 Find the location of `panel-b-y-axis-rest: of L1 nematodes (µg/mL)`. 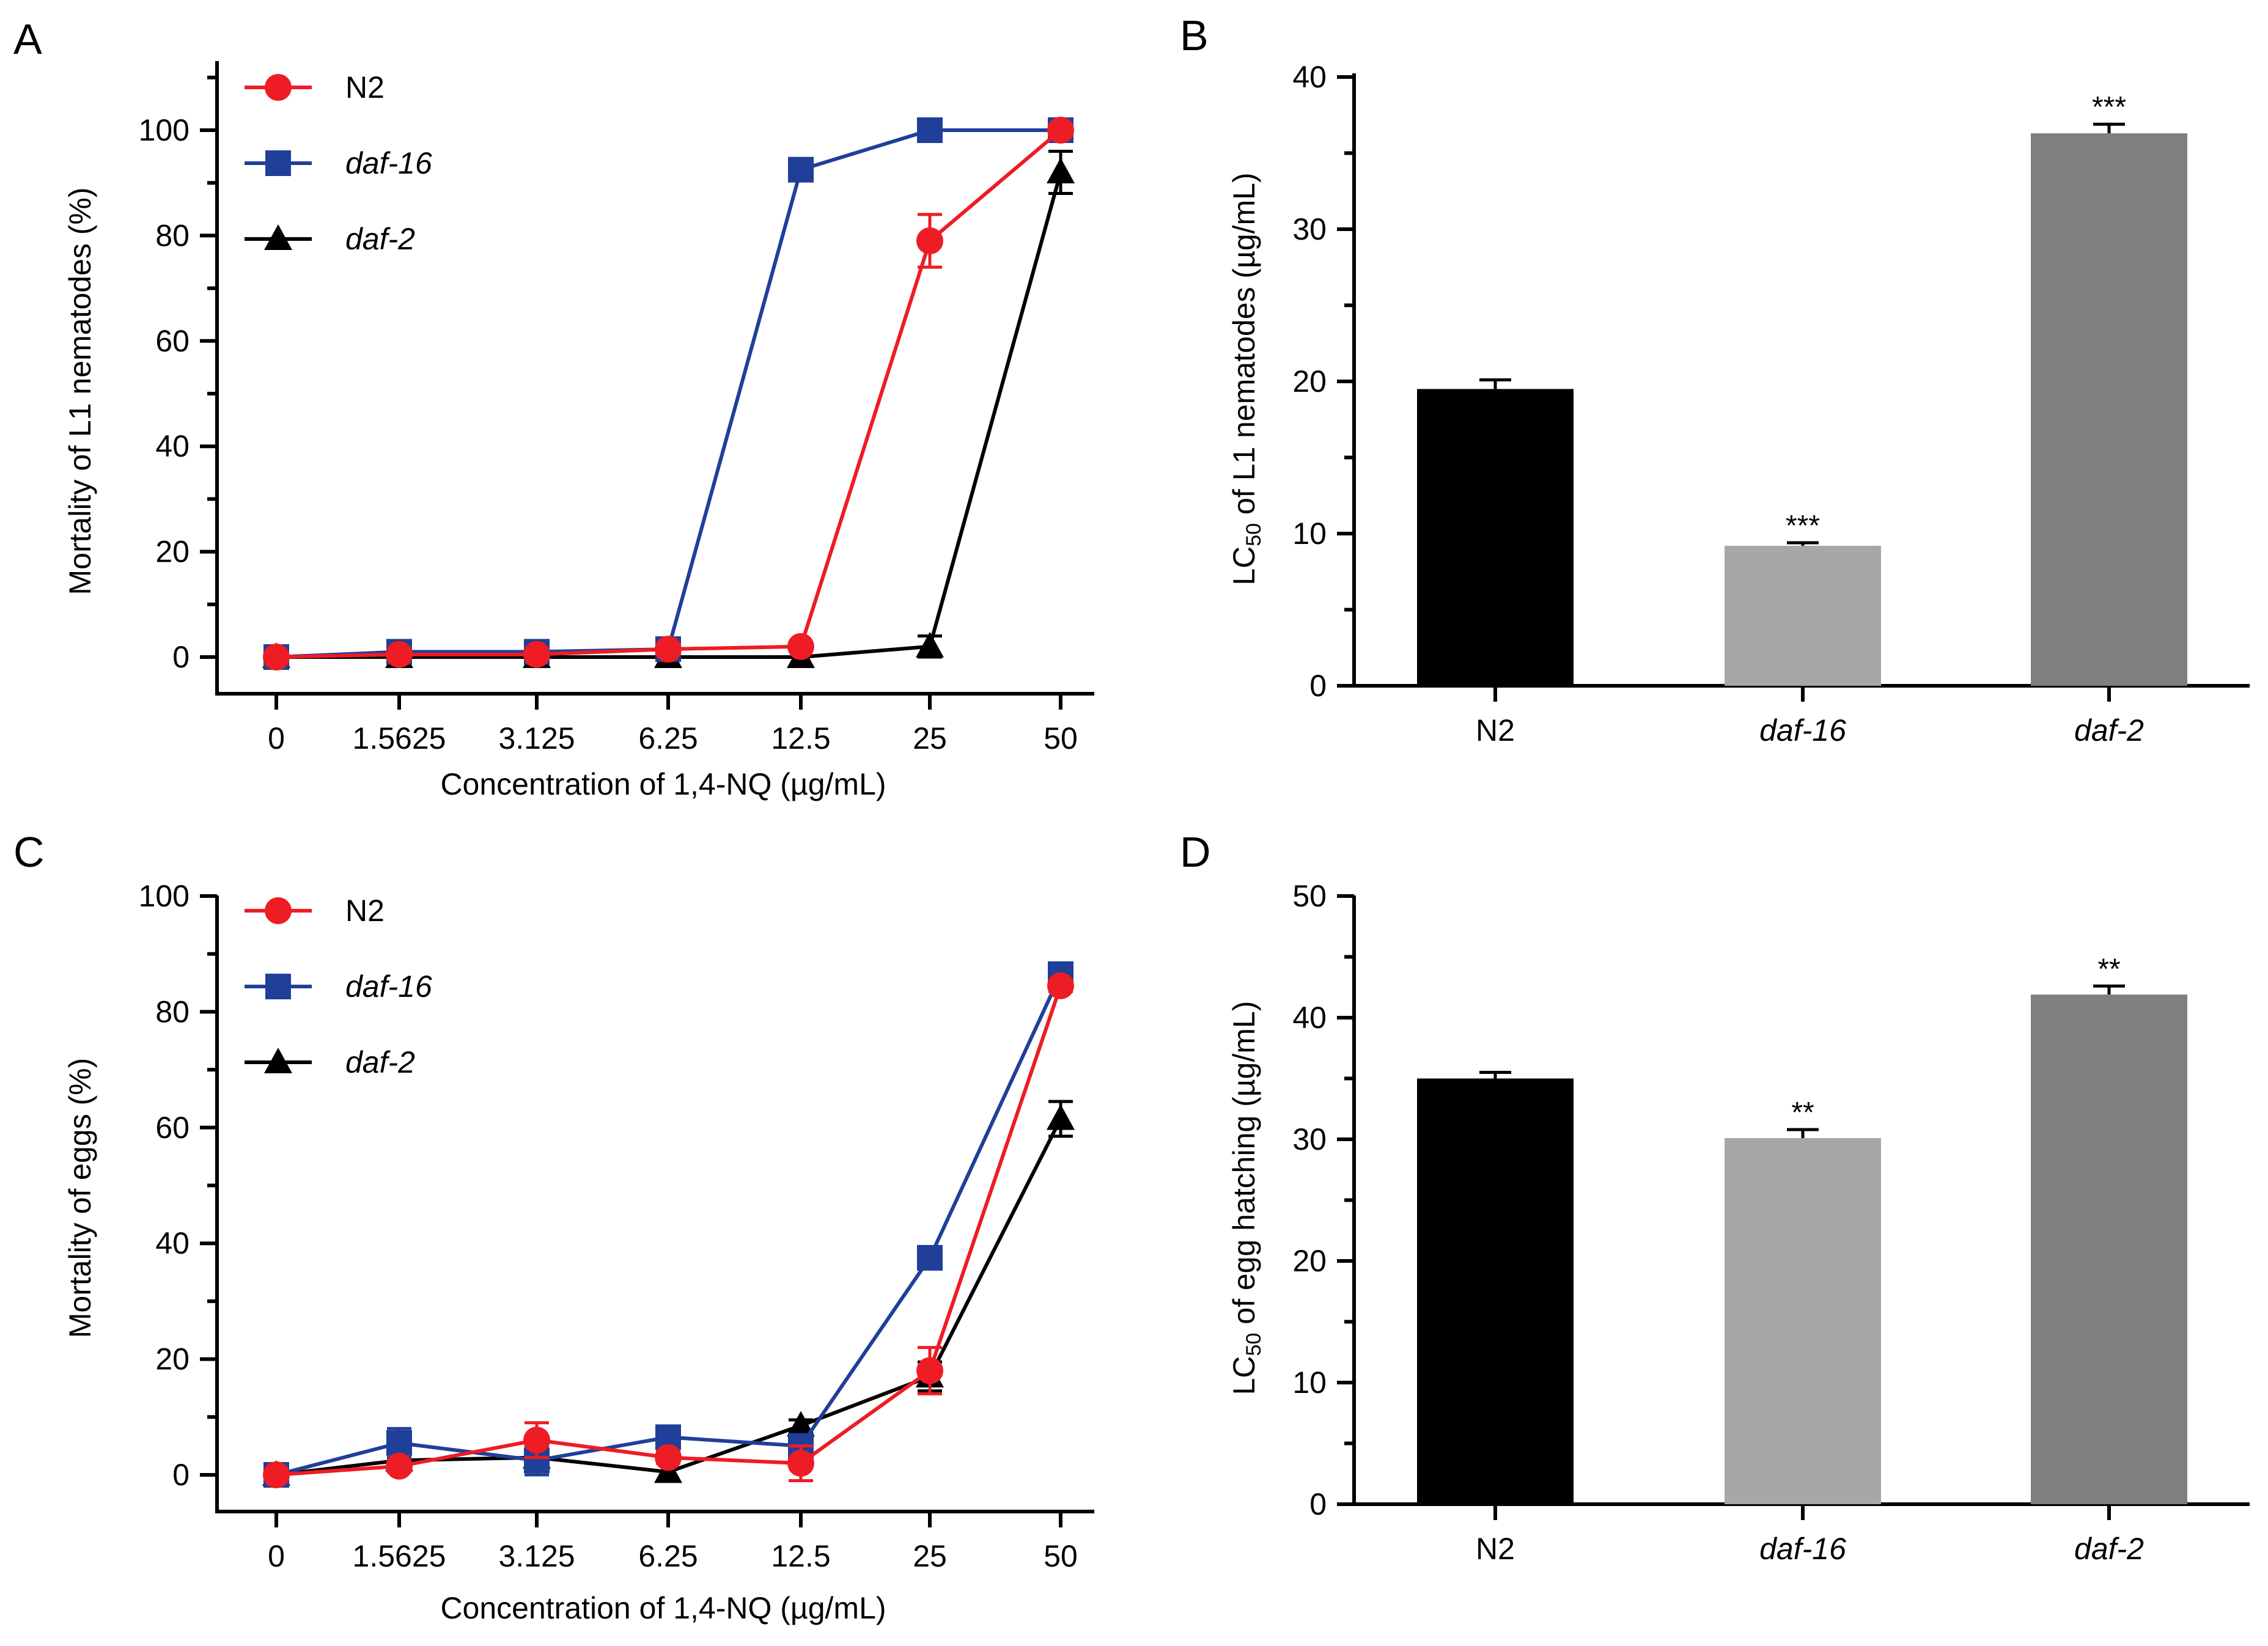

panel-b-y-axis-rest: of L1 nematodes (µg/mL) is located at coordinates (1244, 347).